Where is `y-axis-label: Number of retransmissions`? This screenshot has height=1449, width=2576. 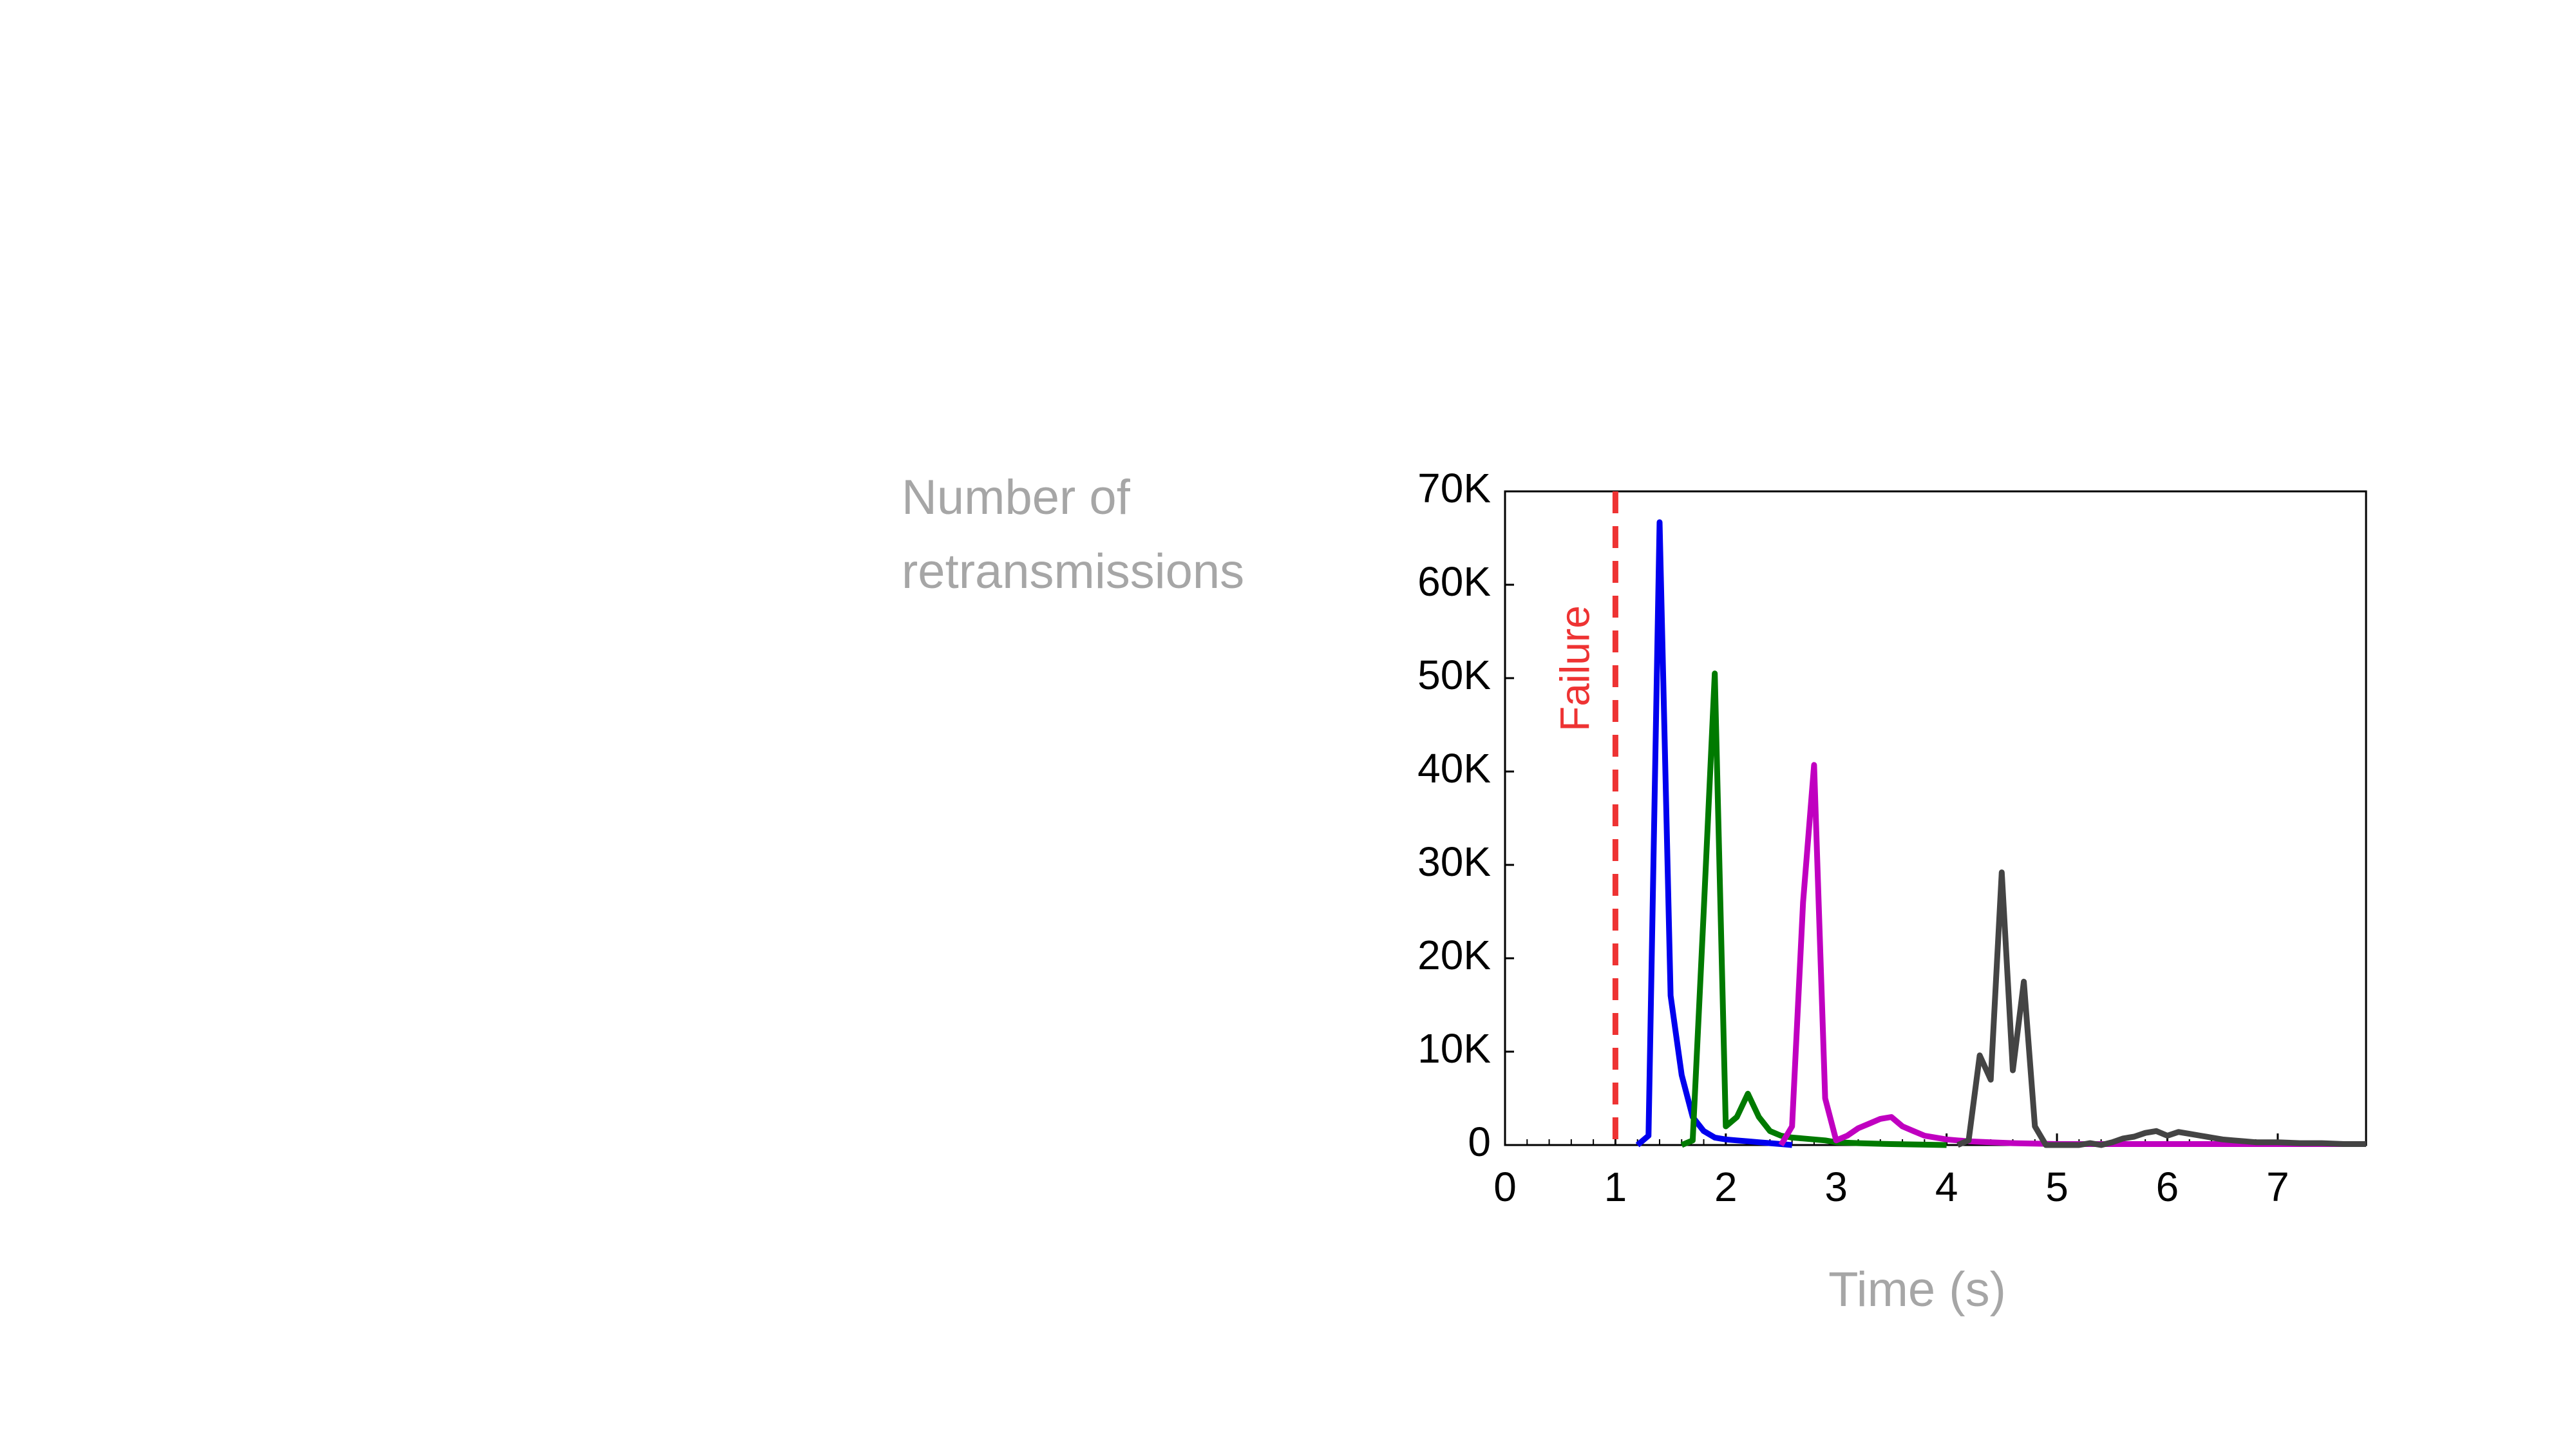 y-axis-label: Number of retransmissions is located at coordinates (1073, 534).